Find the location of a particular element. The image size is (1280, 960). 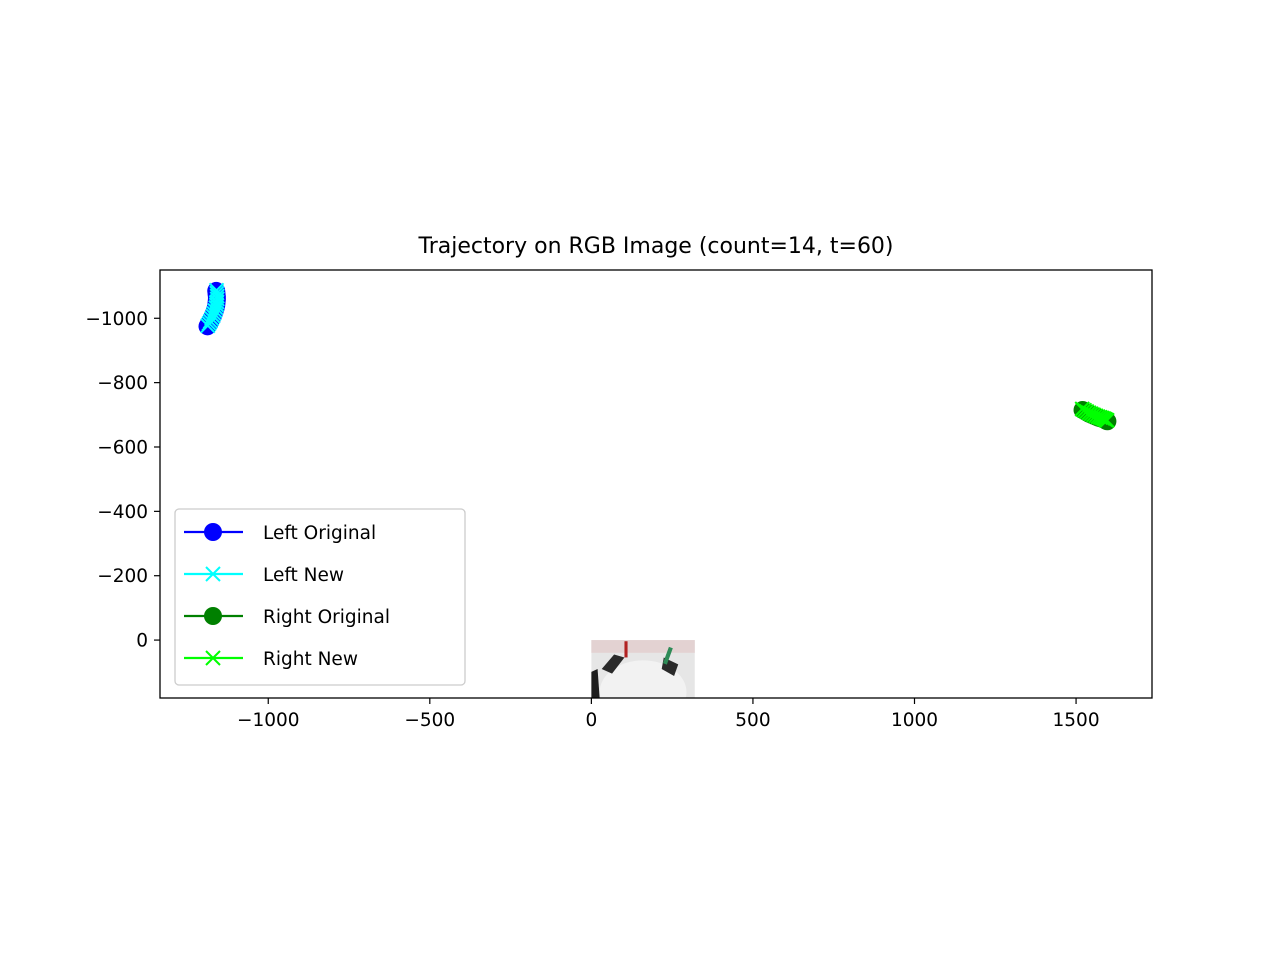

image-green-object is located at coordinates (667, 655).